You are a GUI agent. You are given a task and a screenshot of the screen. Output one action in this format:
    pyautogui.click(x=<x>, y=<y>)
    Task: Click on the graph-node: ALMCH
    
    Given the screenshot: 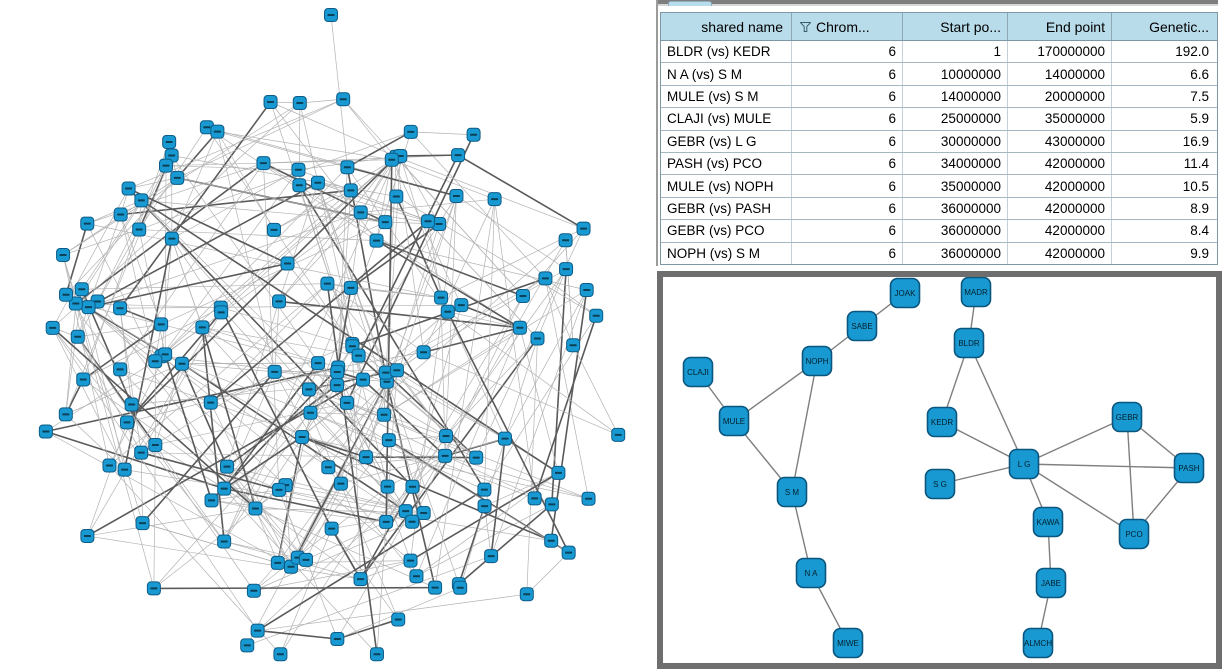 What is the action you would take?
    pyautogui.click(x=1038, y=643)
    